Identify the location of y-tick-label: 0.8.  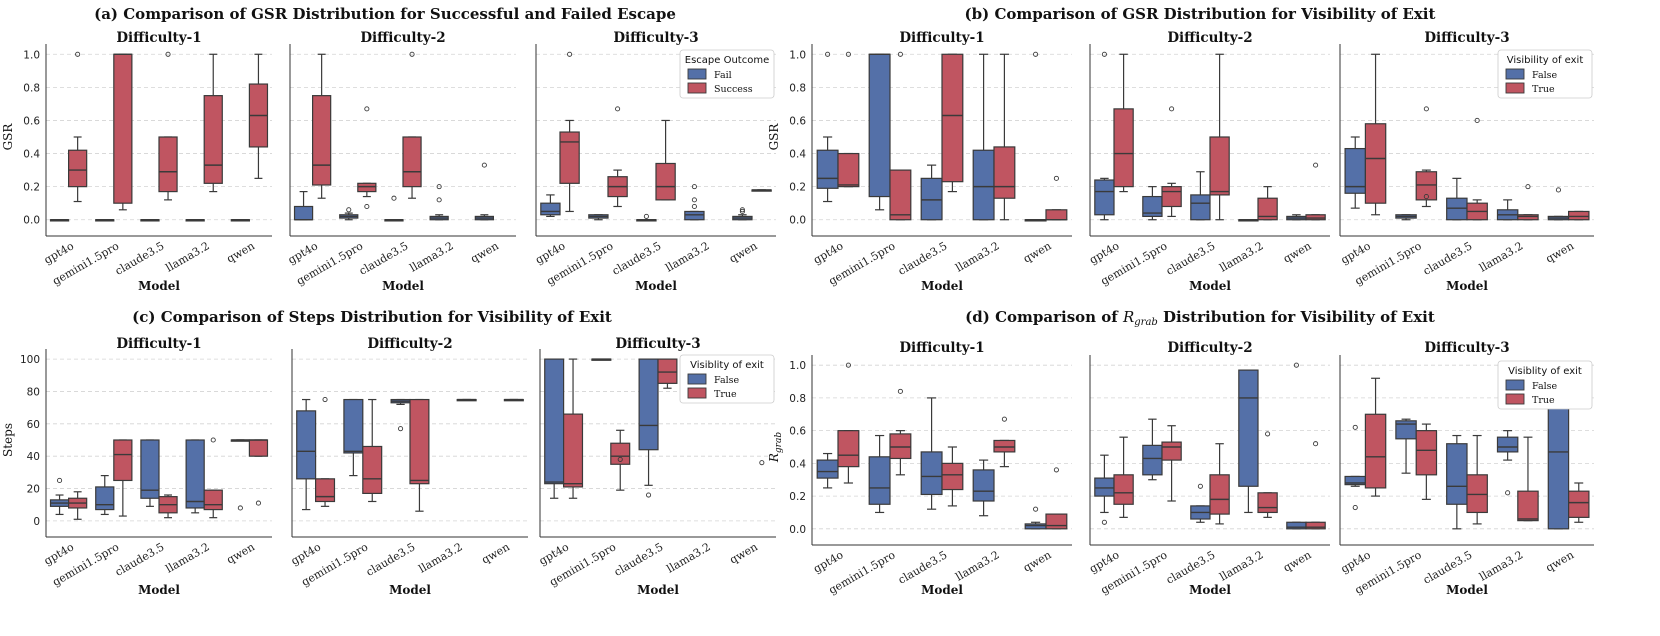
(797, 399).